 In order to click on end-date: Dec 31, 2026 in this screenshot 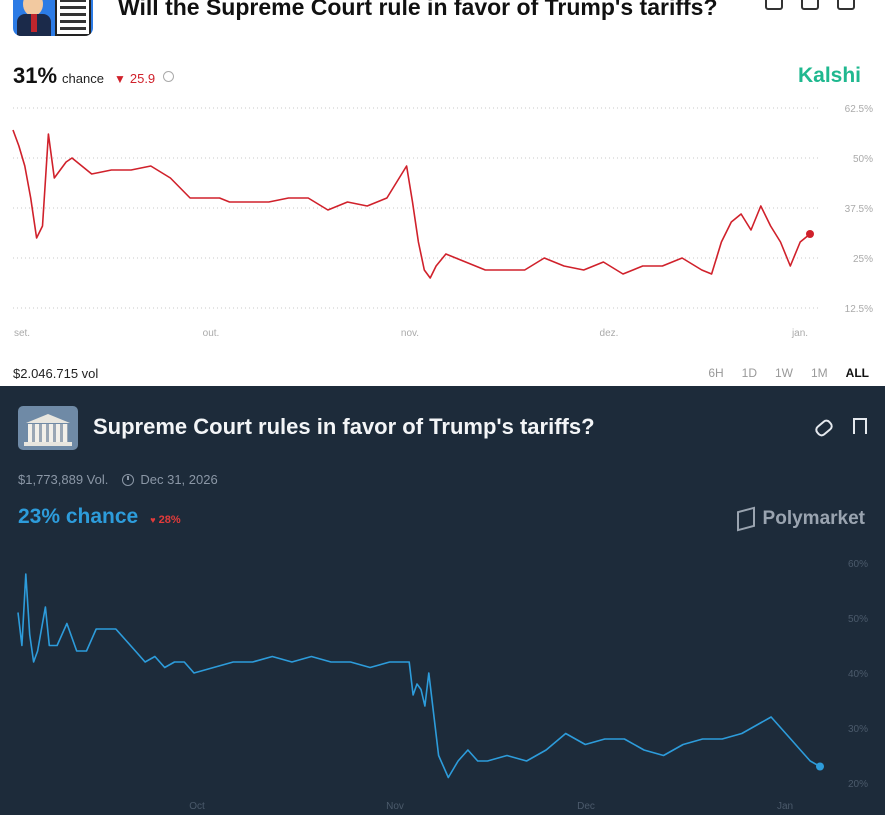, I will do `click(179, 479)`.